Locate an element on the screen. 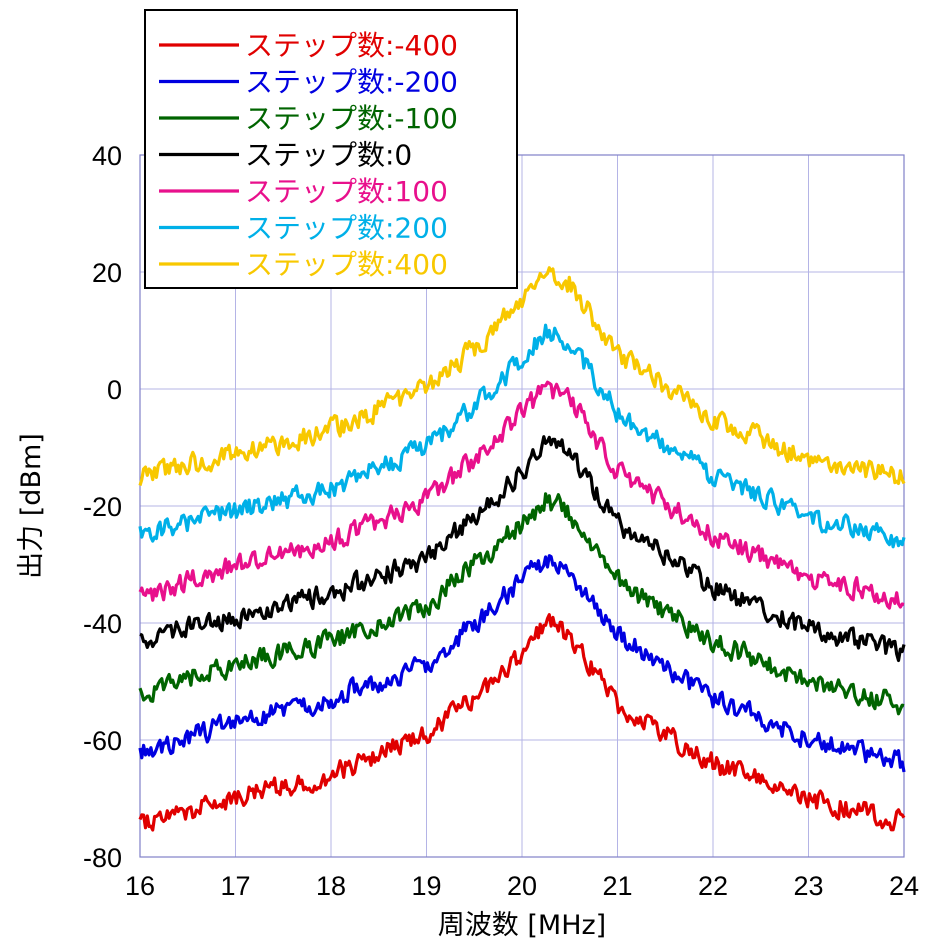  y-tick-label: -80 is located at coordinates (102, 858).